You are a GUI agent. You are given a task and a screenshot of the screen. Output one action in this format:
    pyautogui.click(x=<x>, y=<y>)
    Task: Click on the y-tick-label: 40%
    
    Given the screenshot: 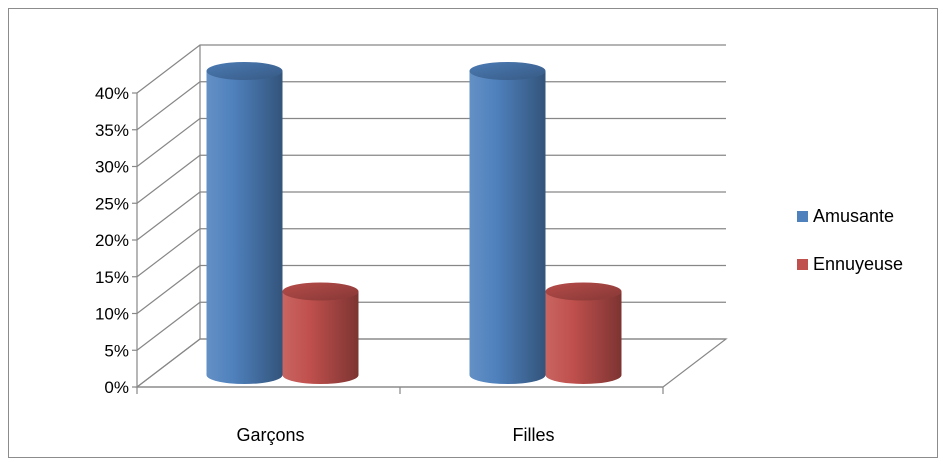 What is the action you would take?
    pyautogui.click(x=112, y=93)
    